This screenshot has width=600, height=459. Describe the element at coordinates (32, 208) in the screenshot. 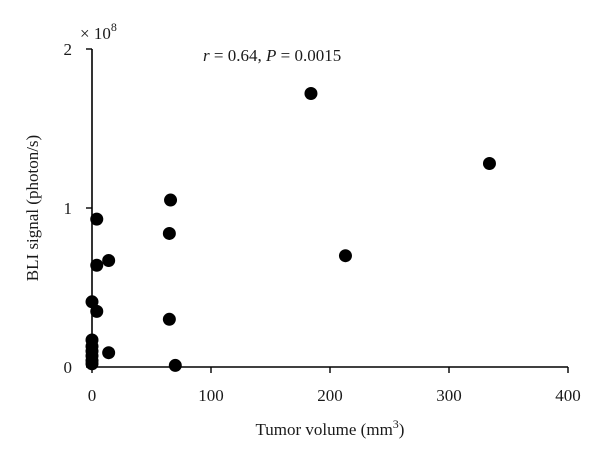

I see `y-axis-title: BLI signal (photon/s)` at that location.